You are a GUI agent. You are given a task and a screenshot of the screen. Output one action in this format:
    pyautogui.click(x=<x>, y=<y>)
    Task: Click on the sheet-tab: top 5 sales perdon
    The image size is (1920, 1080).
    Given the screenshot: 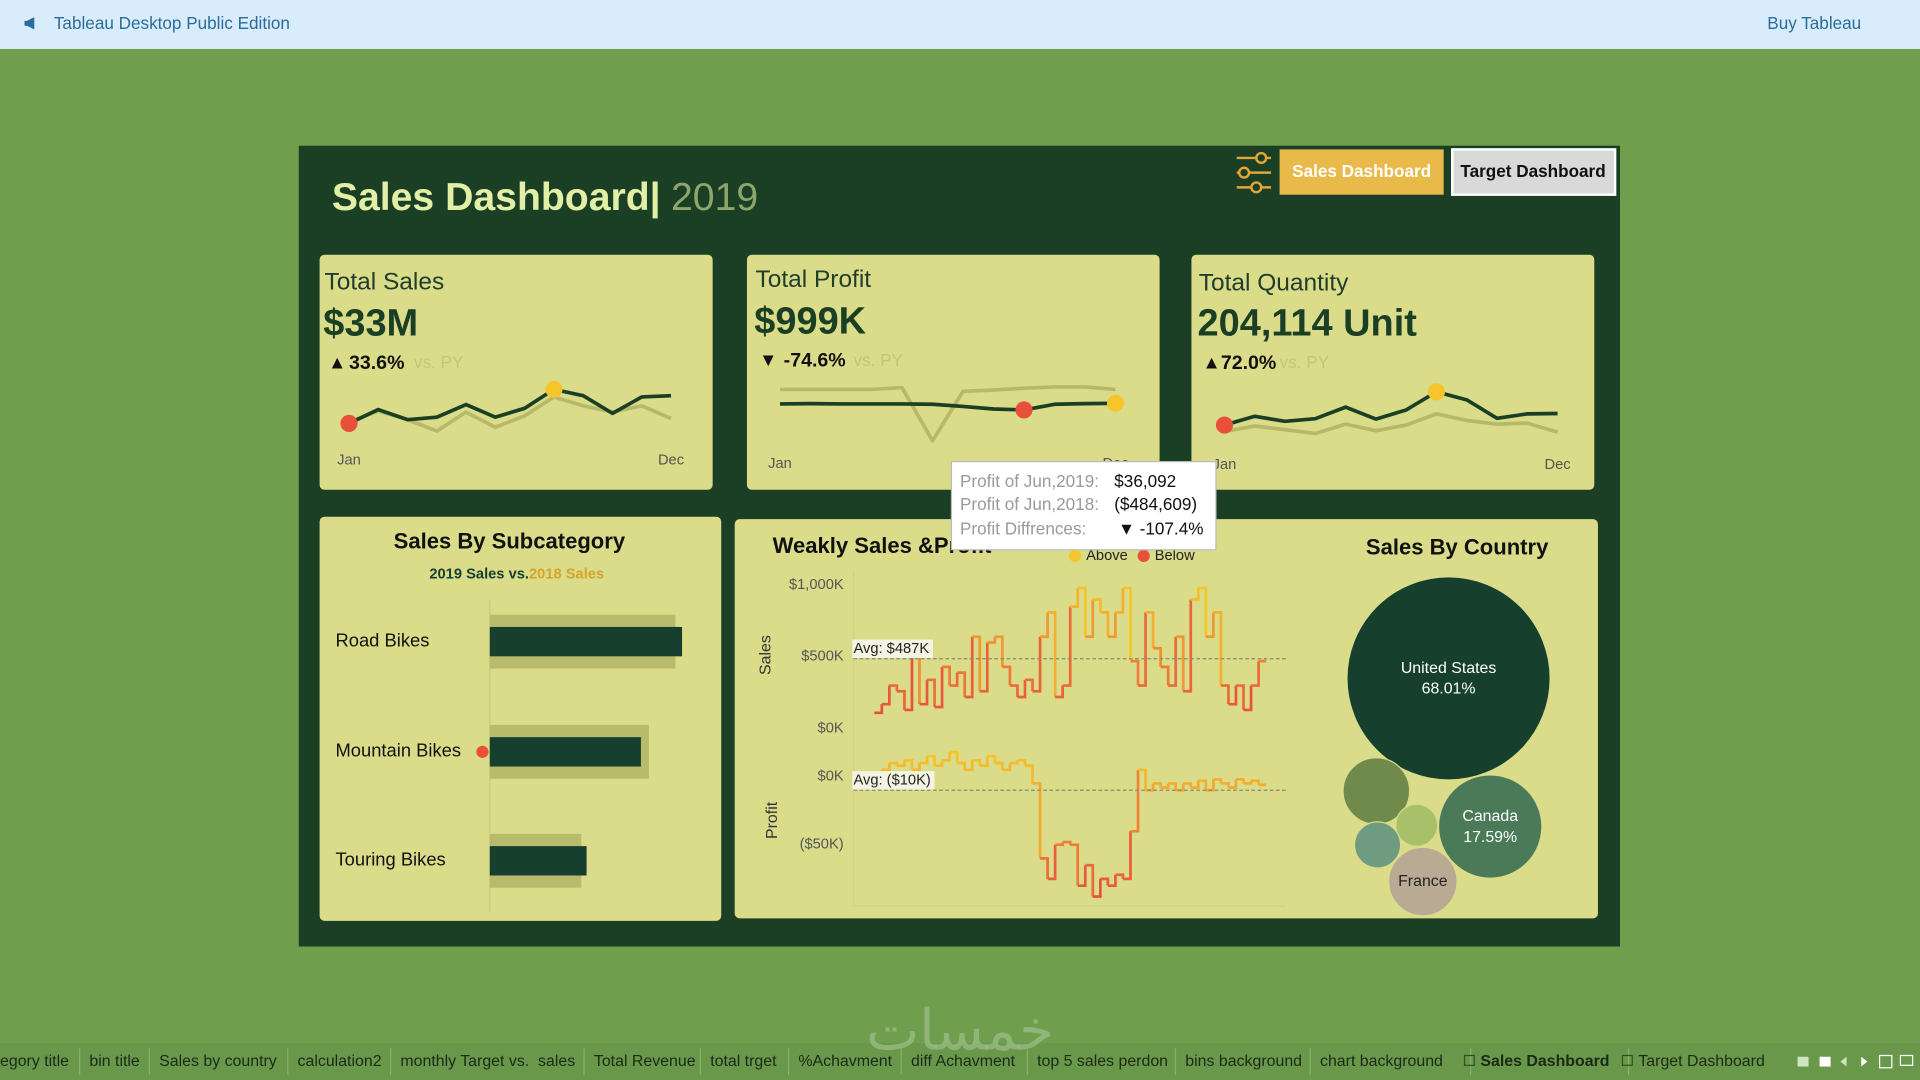 What is the action you would take?
    pyautogui.click(x=1102, y=1061)
    